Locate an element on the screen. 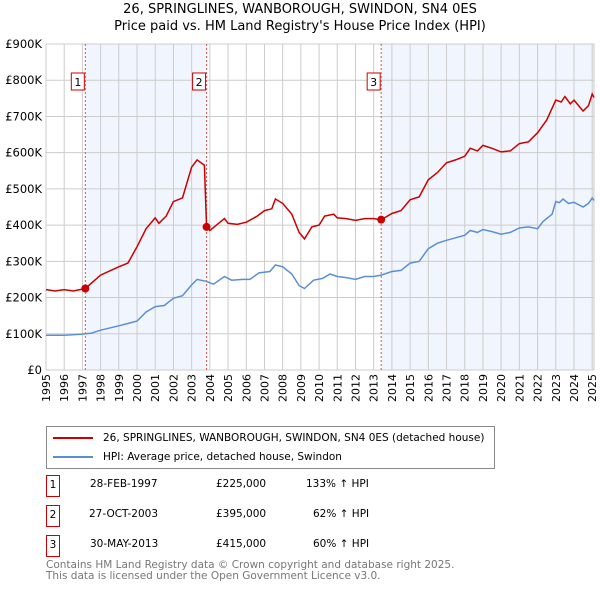 The width and height of the screenshot is (600, 590). x-tick-label: 2014 is located at coordinates (392, 388).